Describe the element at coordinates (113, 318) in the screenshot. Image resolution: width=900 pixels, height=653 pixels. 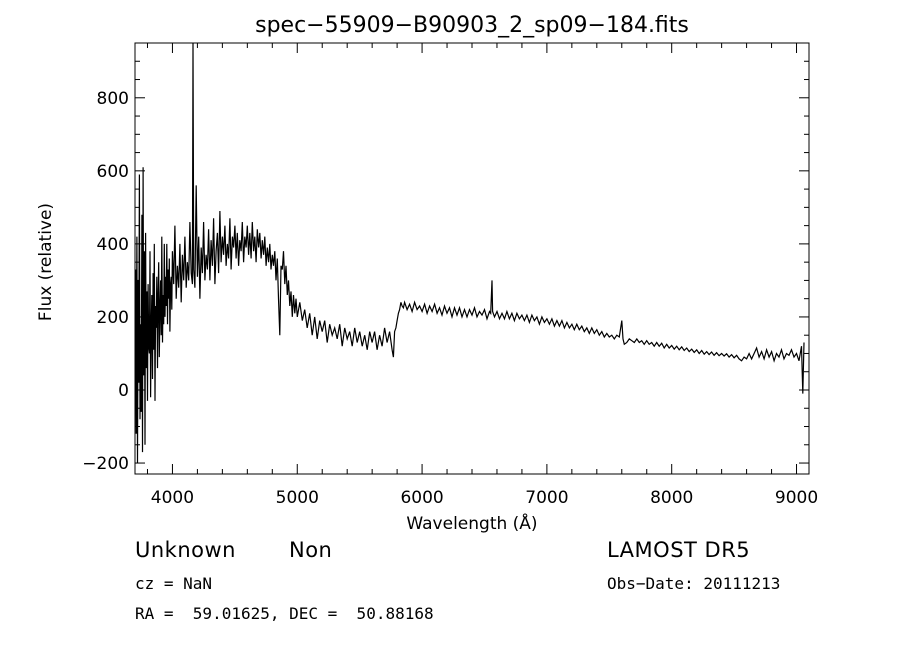
I see `y-tick-label: 200` at that location.